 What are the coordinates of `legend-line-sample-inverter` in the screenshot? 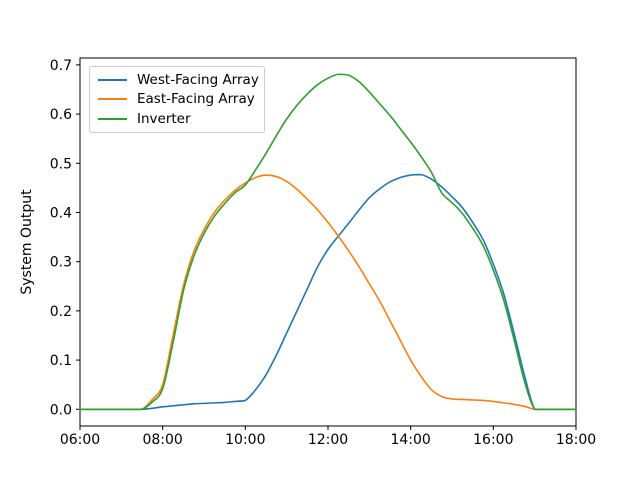 It's located at (112, 119).